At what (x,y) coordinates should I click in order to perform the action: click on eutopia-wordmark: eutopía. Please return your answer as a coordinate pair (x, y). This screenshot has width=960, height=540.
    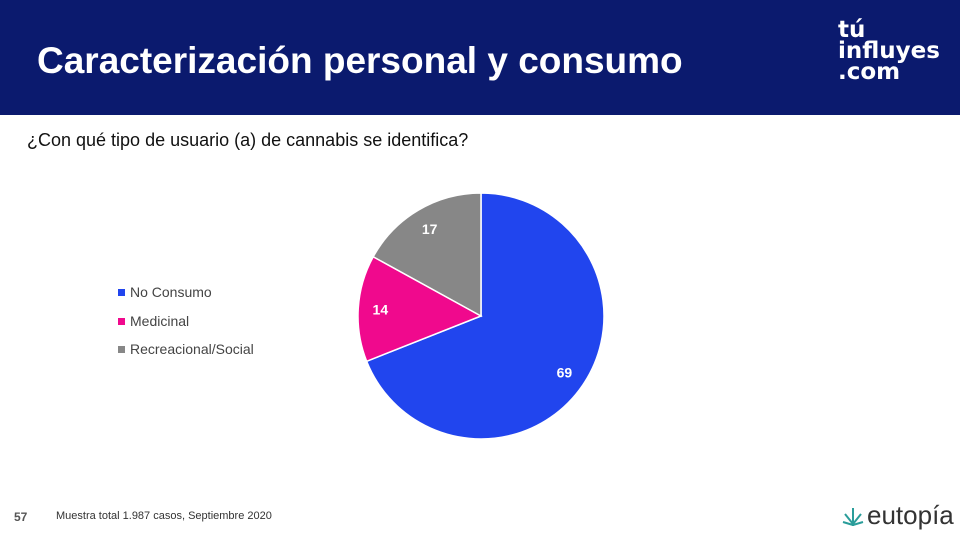
    Looking at the image, I should click on (910, 515).